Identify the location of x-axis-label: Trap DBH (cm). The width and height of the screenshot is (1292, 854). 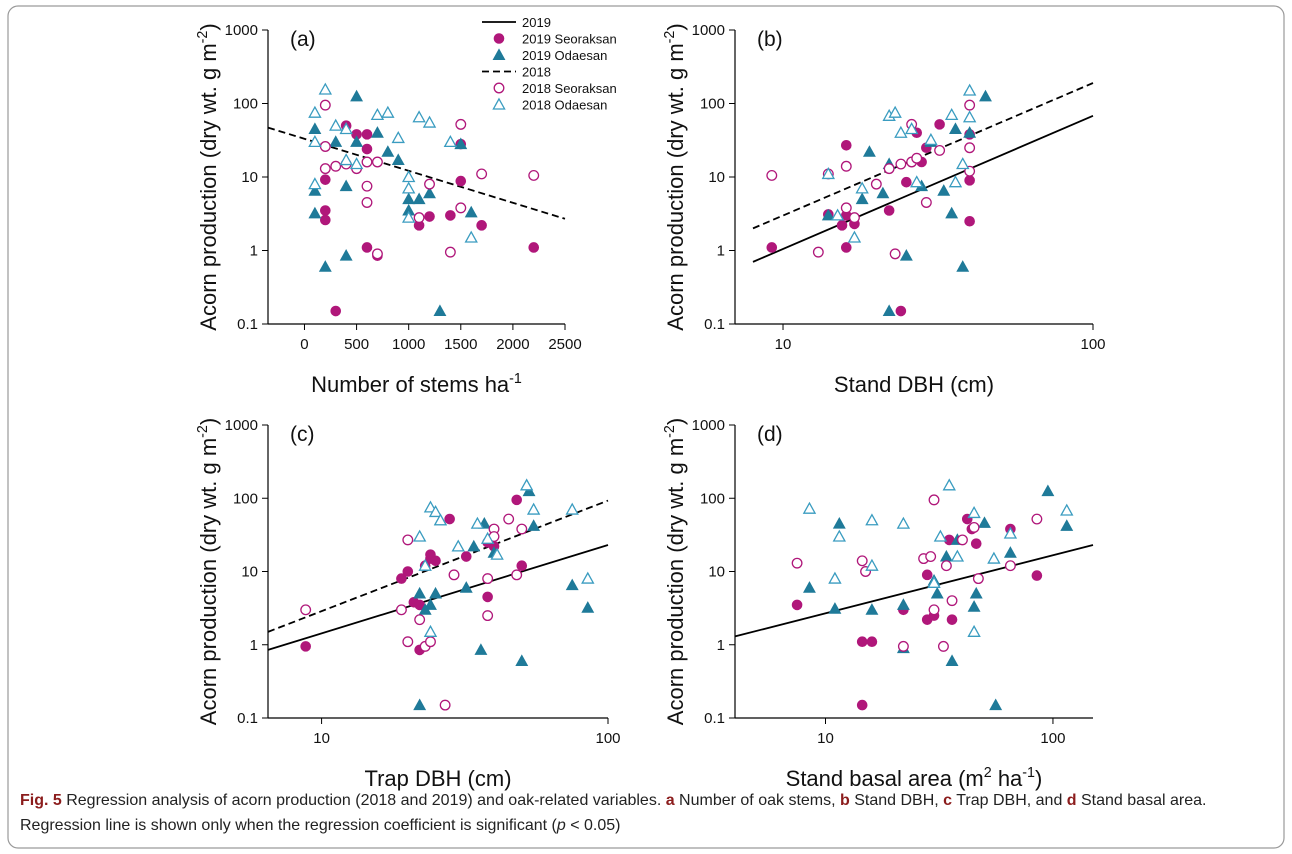
(437, 778).